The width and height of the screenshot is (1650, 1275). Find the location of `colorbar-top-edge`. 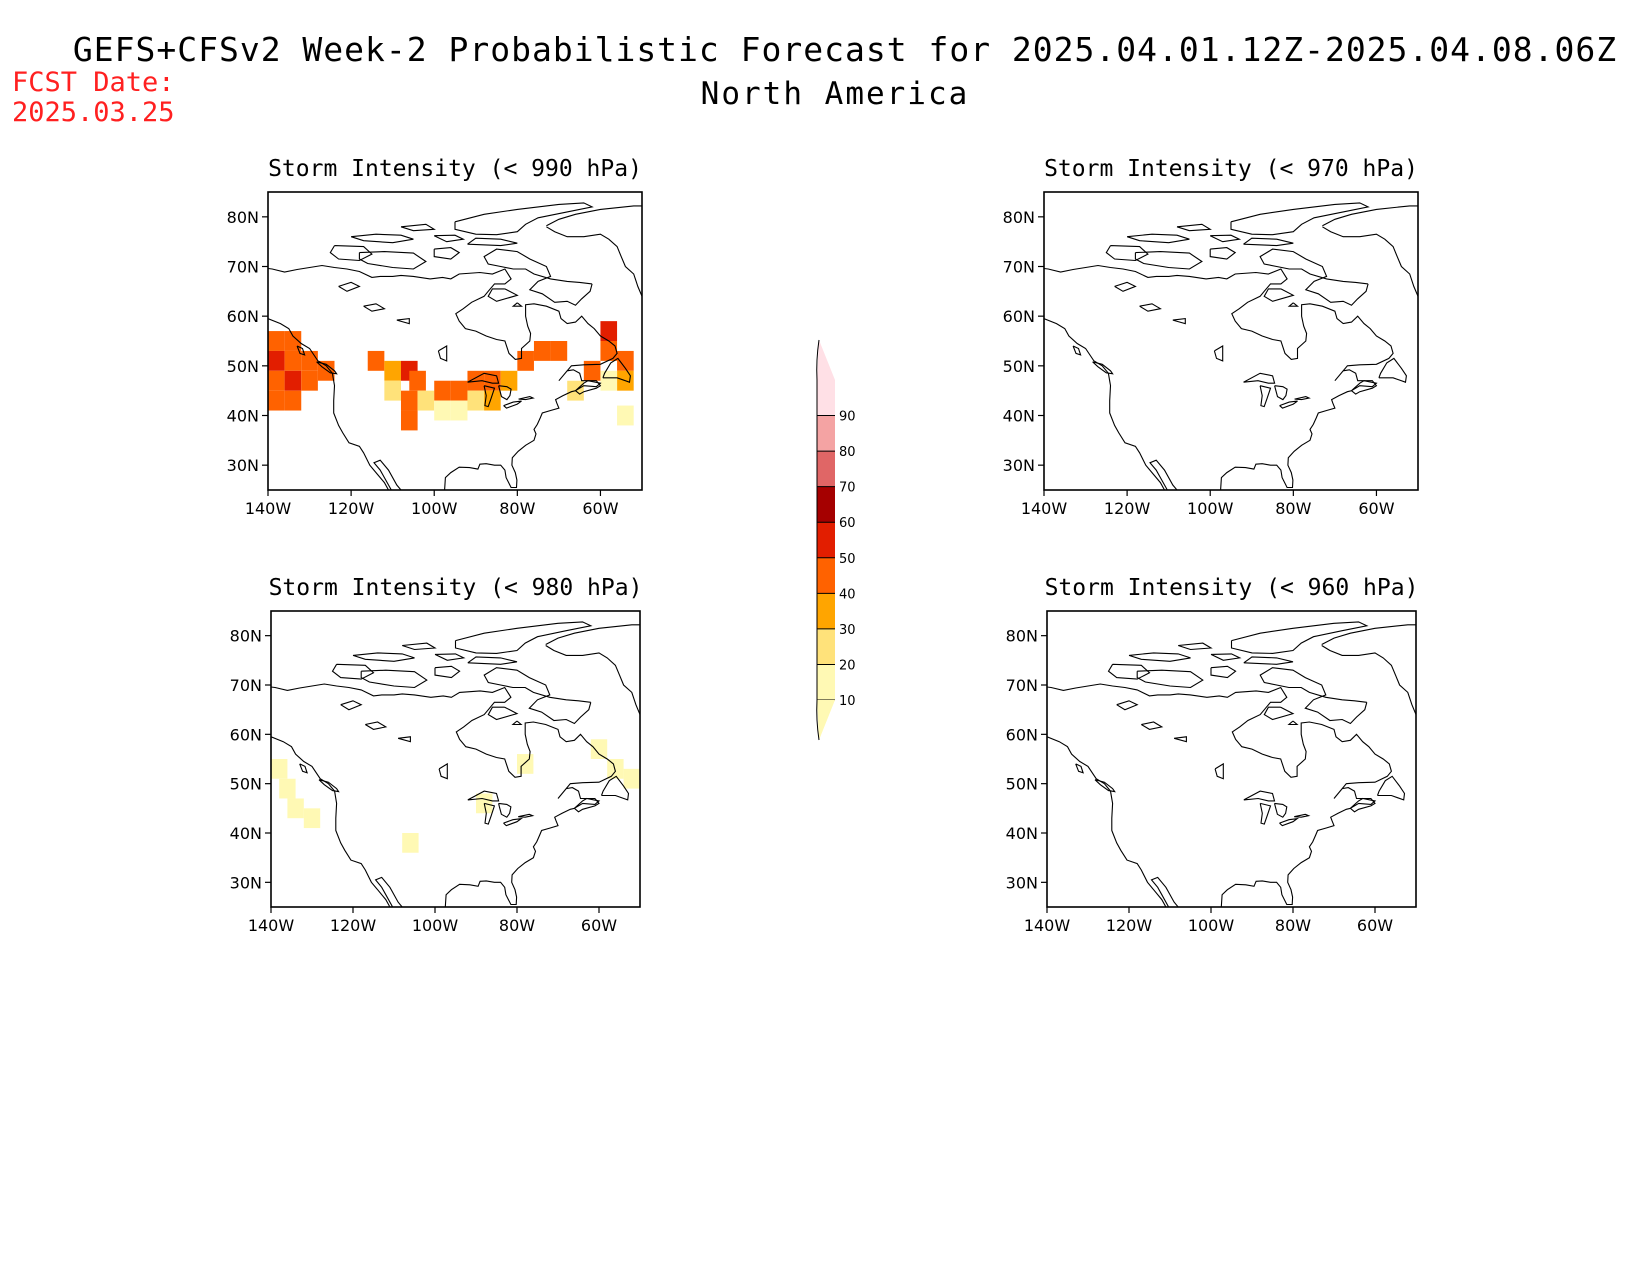

colorbar-top-edge is located at coordinates (818, 360).